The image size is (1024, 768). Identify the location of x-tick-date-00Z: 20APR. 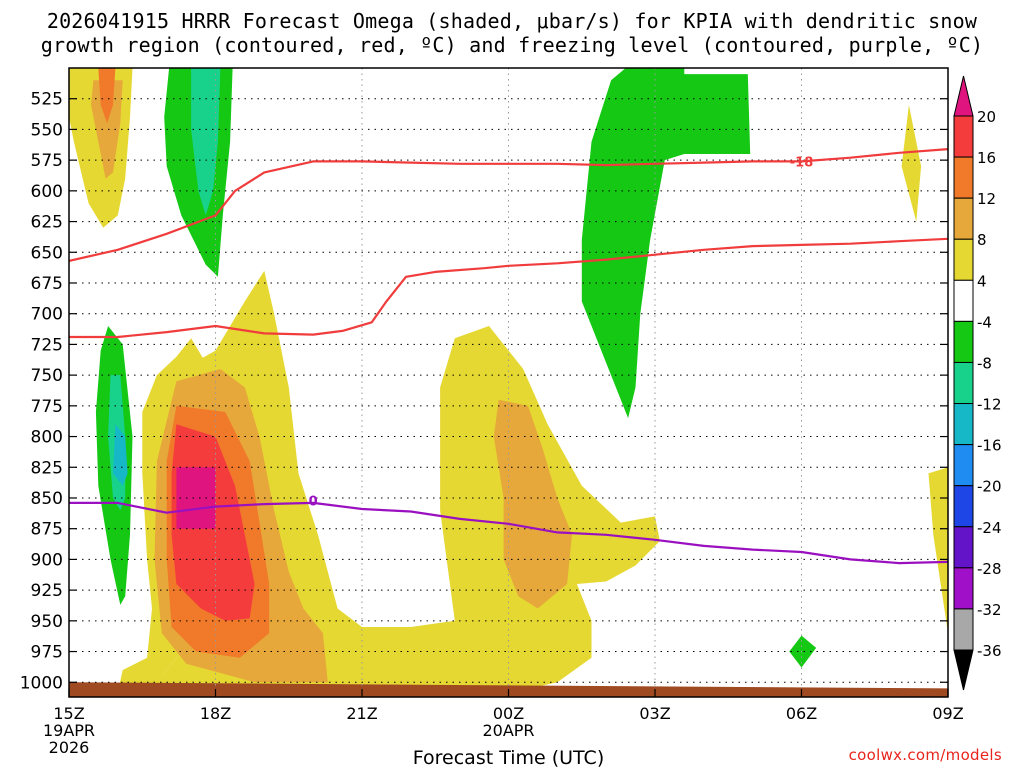
(508, 730).